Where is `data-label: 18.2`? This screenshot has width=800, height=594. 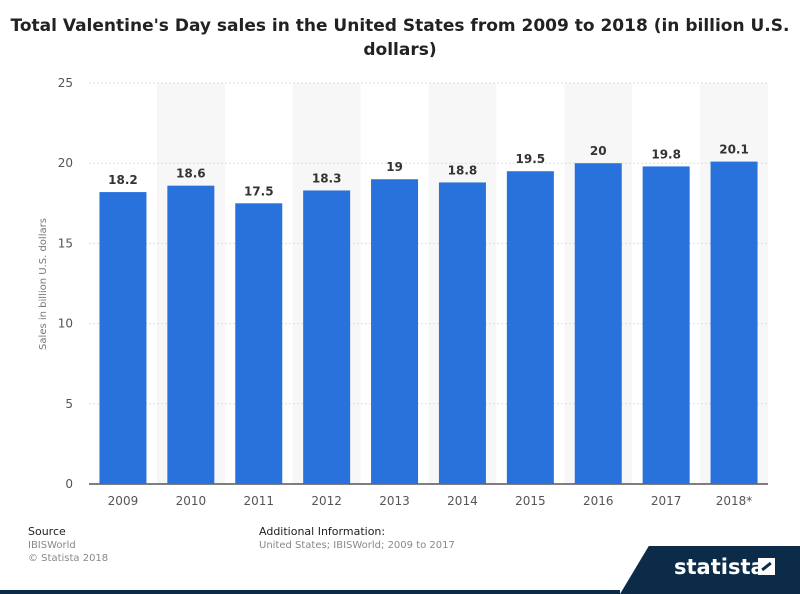 data-label: 18.2 is located at coordinates (123, 180).